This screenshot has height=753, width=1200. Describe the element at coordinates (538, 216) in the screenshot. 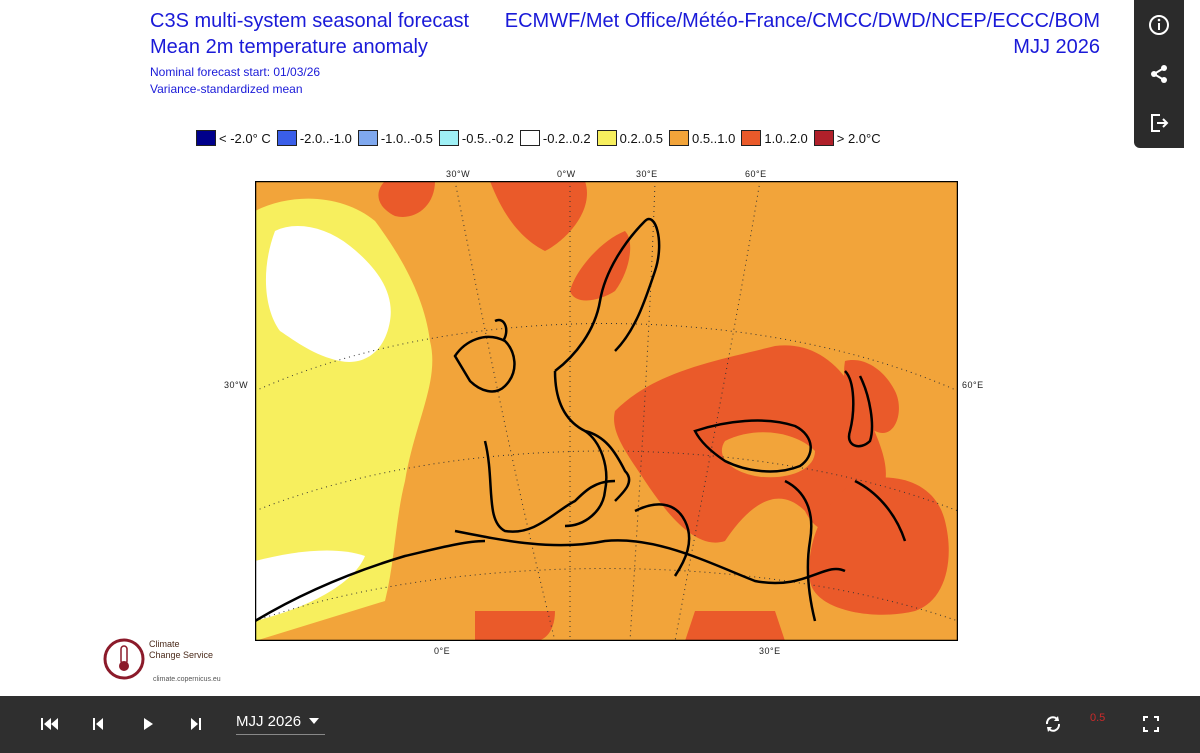

I see `north-atlantic-red-zone` at that location.